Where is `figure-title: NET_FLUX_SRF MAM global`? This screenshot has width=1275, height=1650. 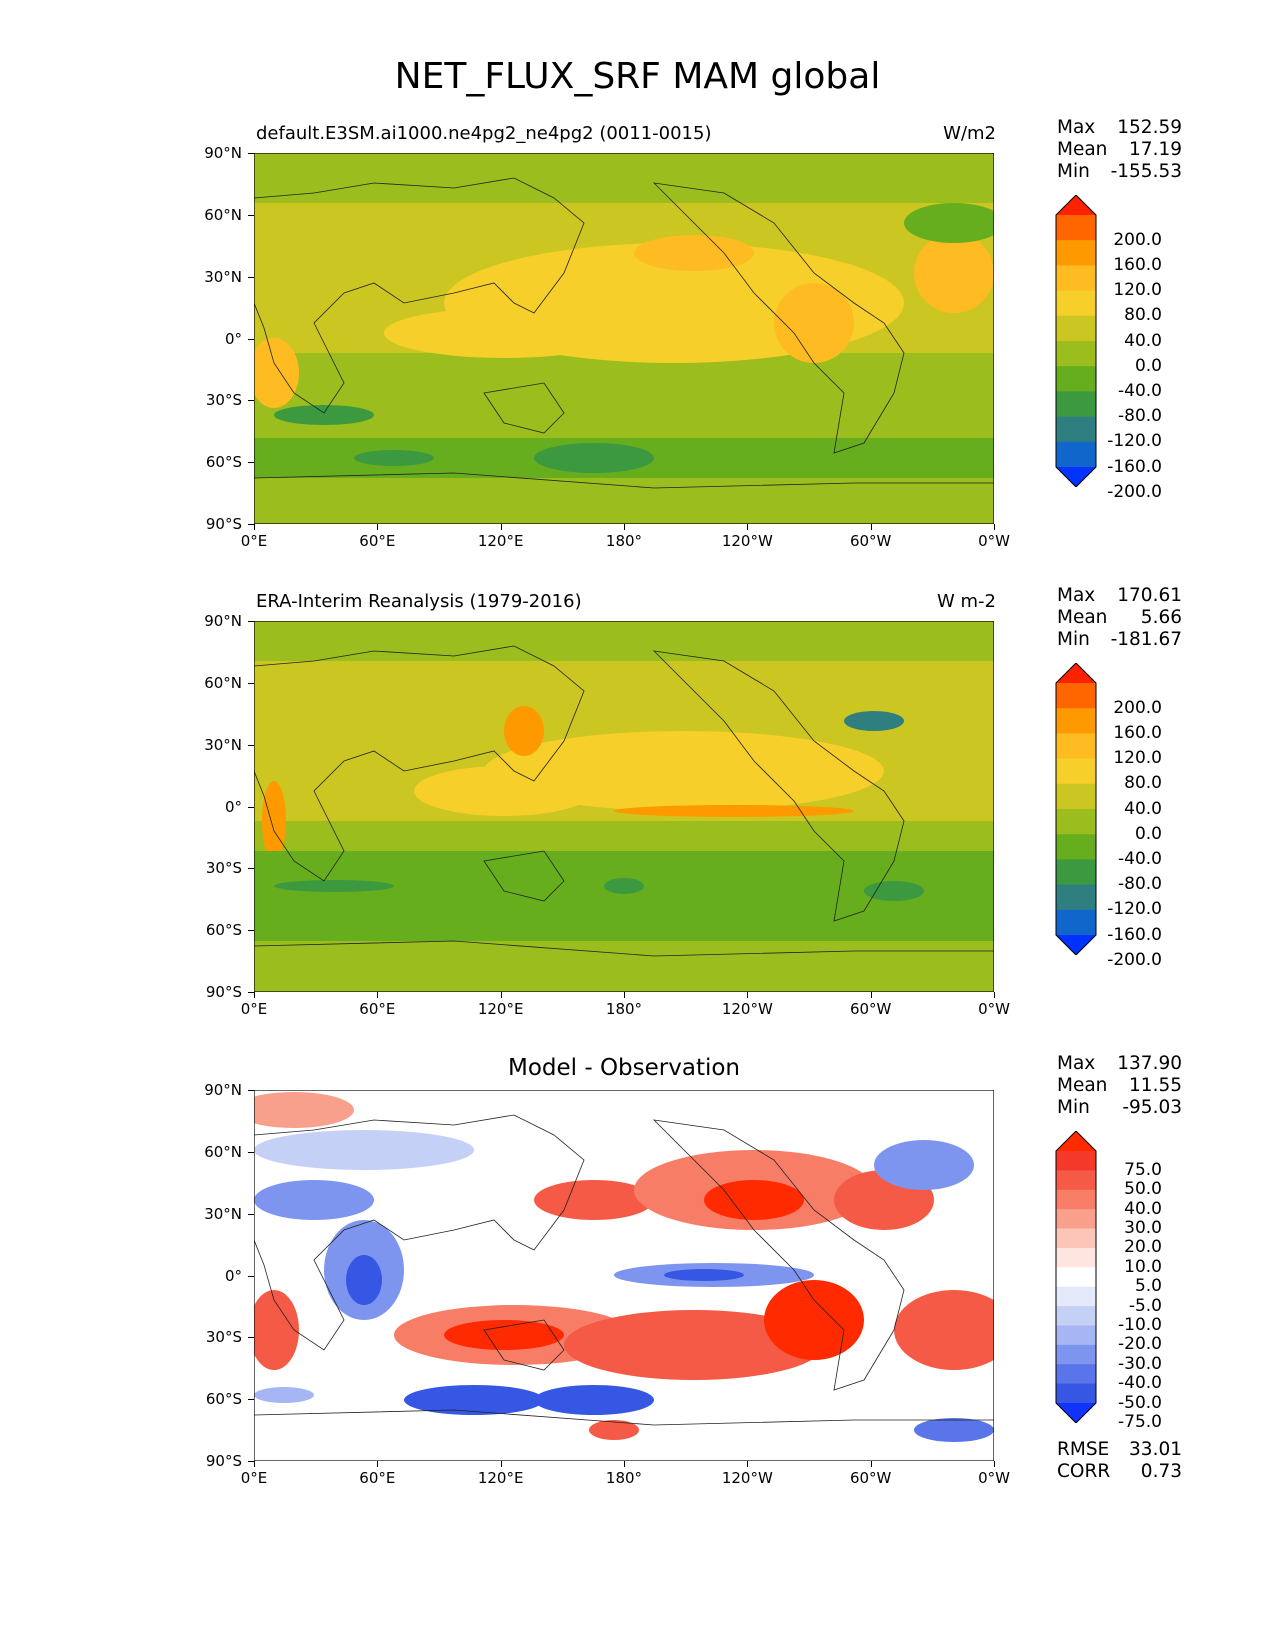 figure-title: NET_FLUX_SRF MAM global is located at coordinates (637, 76).